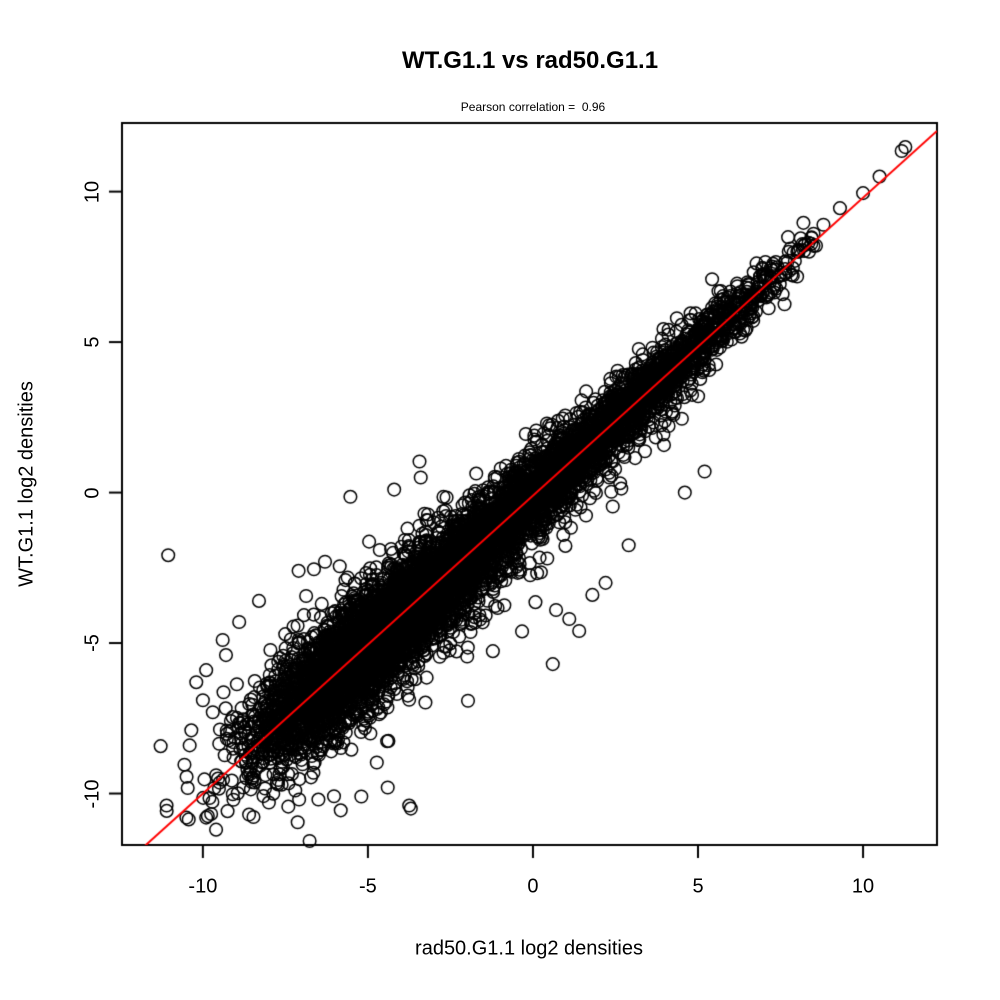 The width and height of the screenshot is (1000, 1000). What do you see at coordinates (26, 484) in the screenshot?
I see `y-axis-label: WT.G1.1 log2 densities` at bounding box center [26, 484].